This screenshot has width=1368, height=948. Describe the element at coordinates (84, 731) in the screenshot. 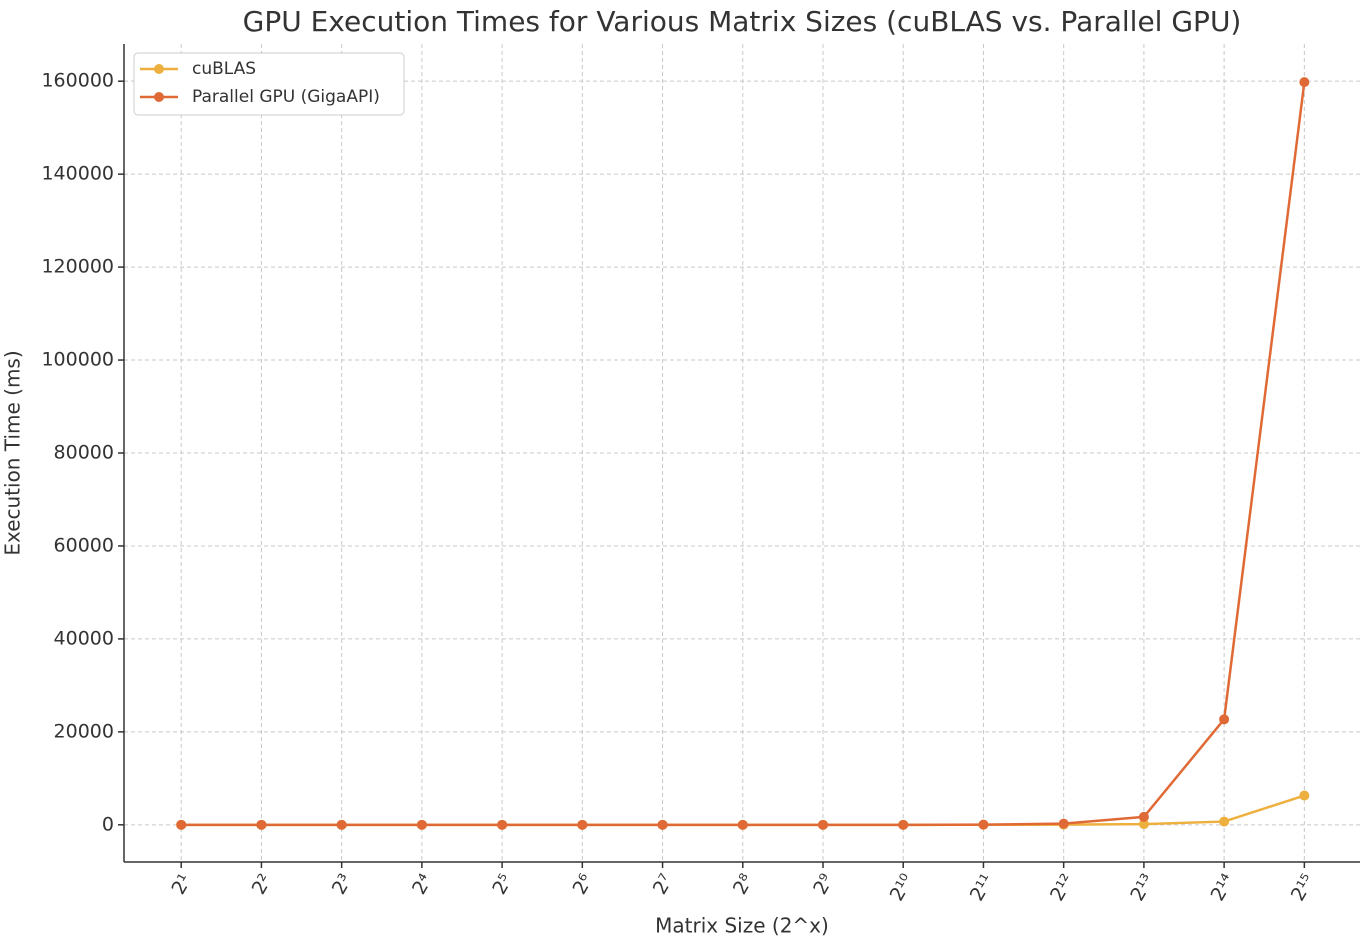

I see `y-tick-label: 20000` at that location.